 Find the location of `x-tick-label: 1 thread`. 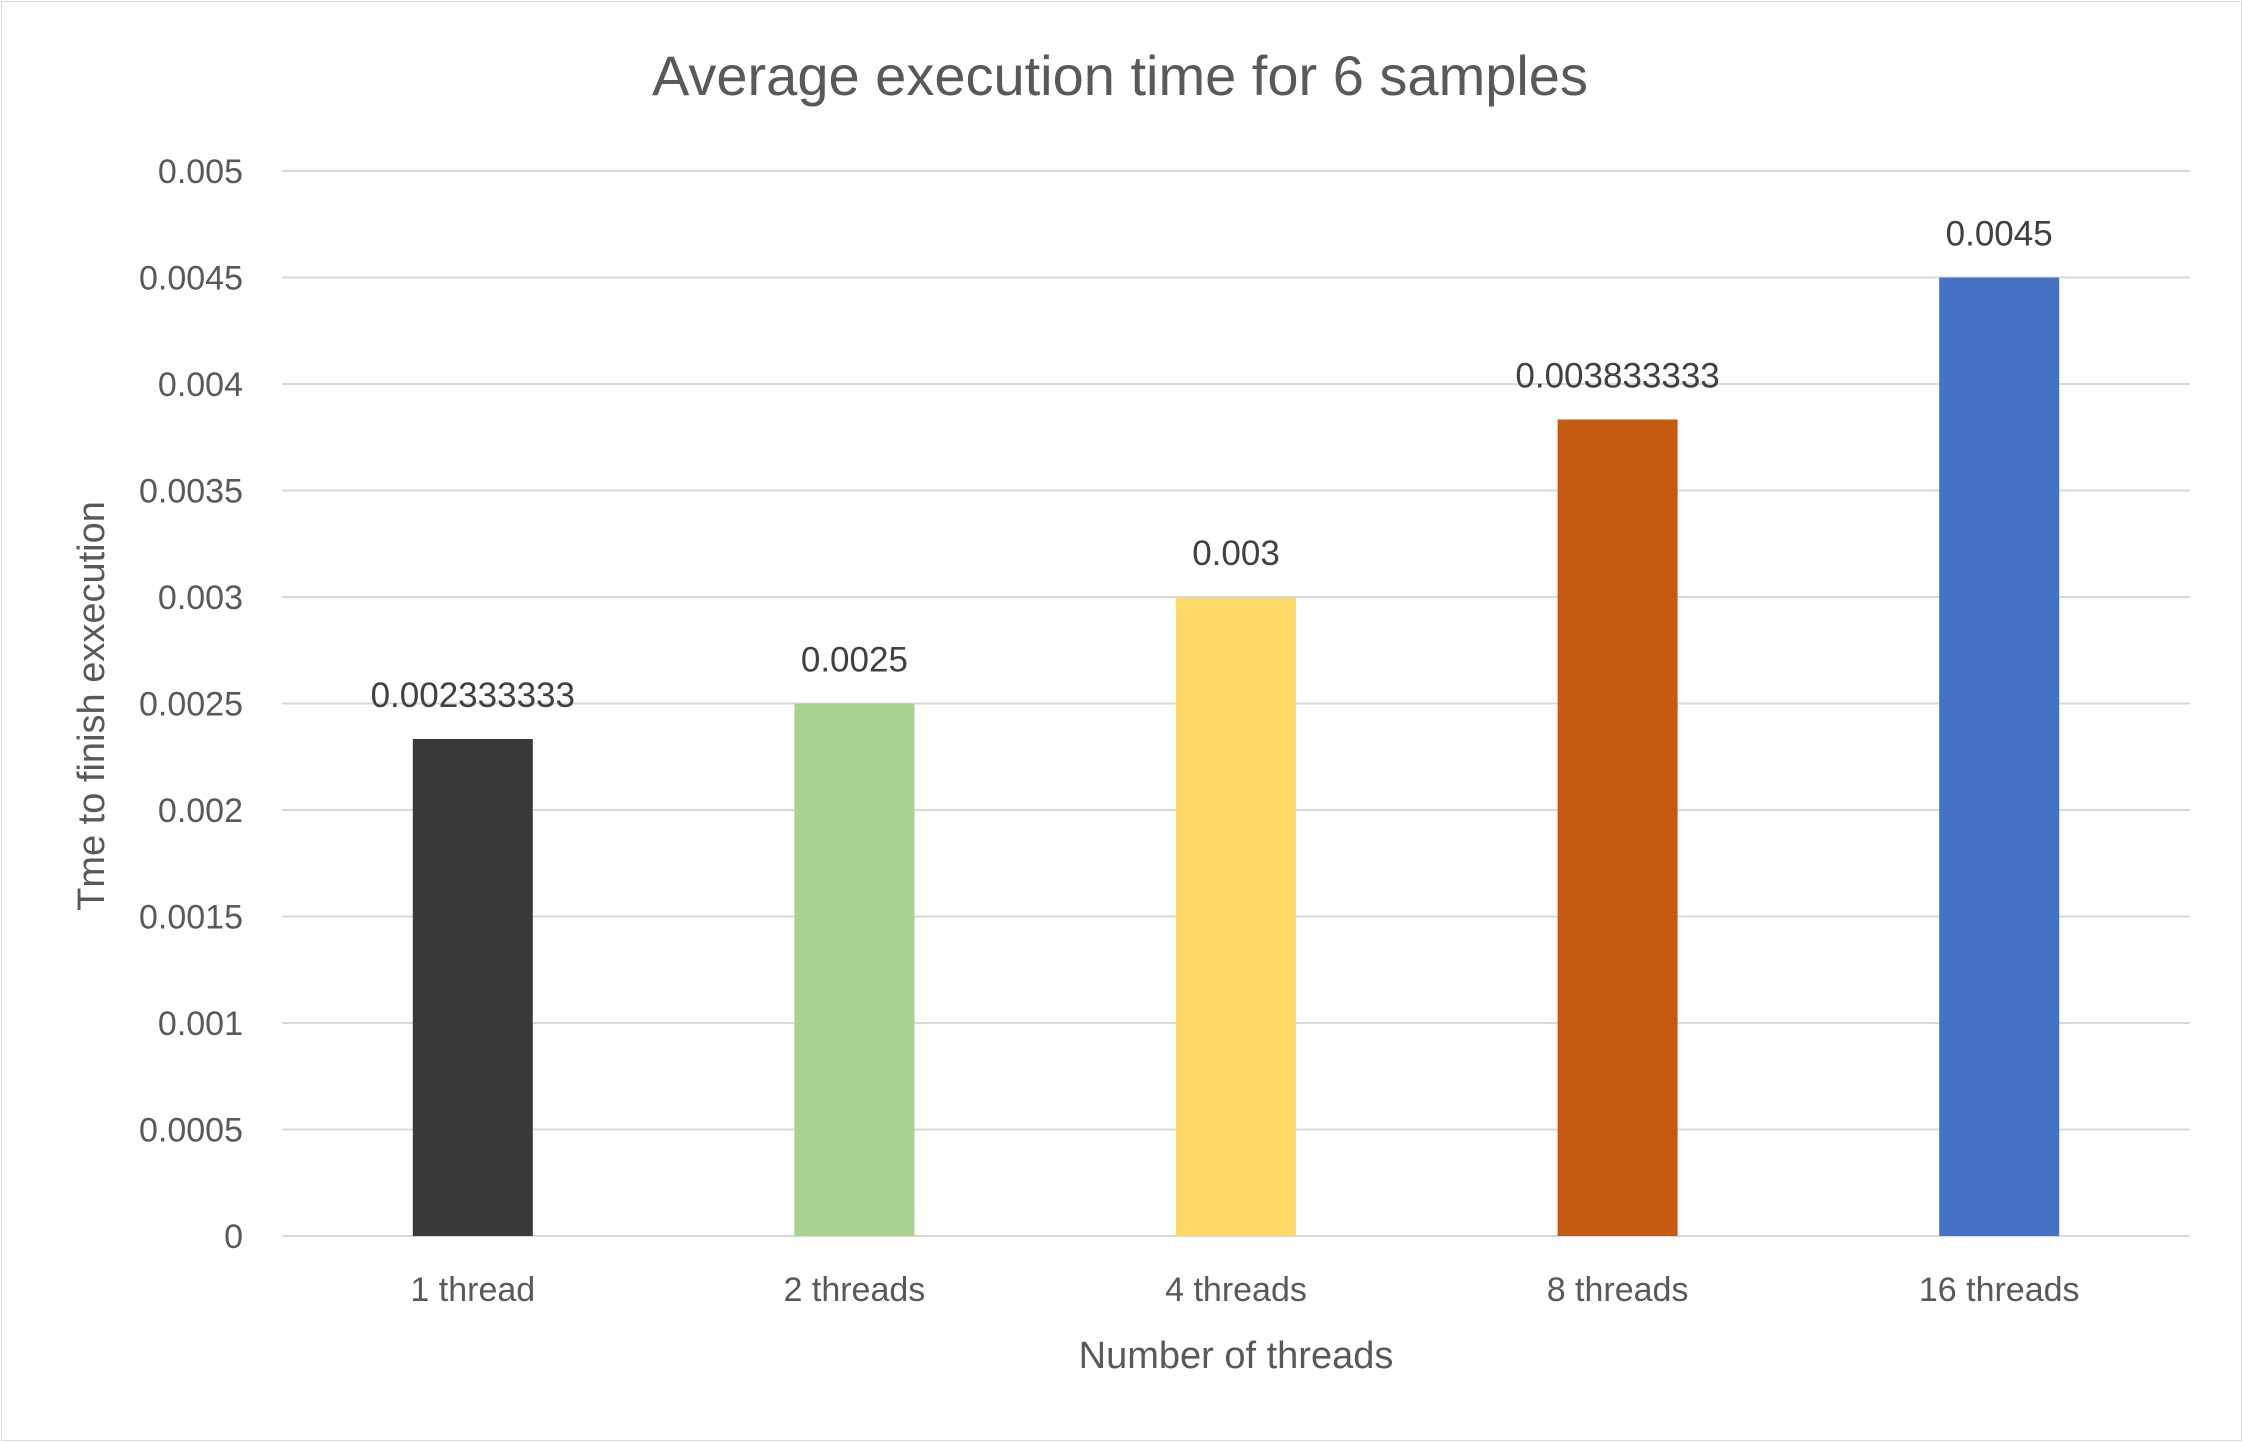

x-tick-label: 1 thread is located at coordinates (472, 1290).